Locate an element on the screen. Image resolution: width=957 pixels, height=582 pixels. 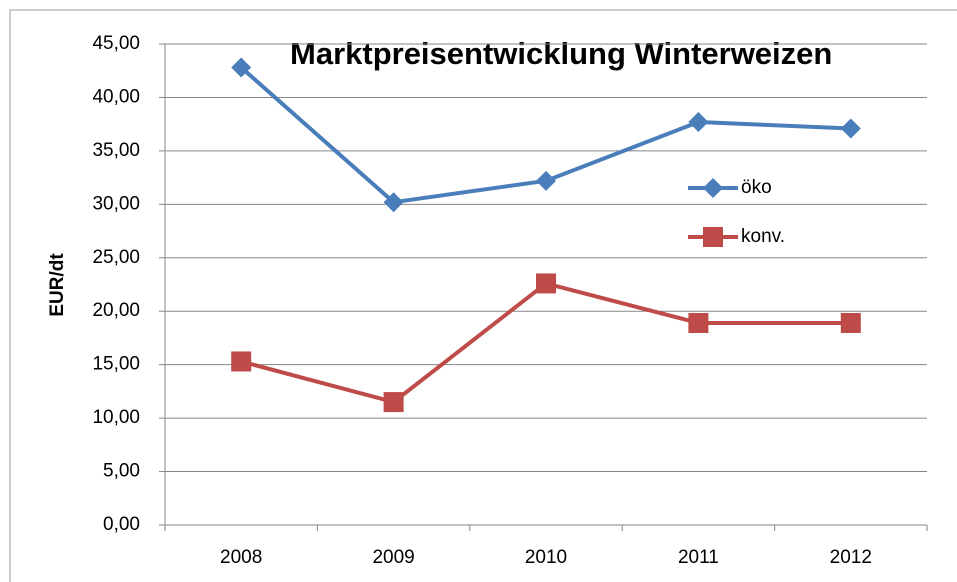
chart-title: Marktpreisentwicklung Winterweizen is located at coordinates (561, 53).